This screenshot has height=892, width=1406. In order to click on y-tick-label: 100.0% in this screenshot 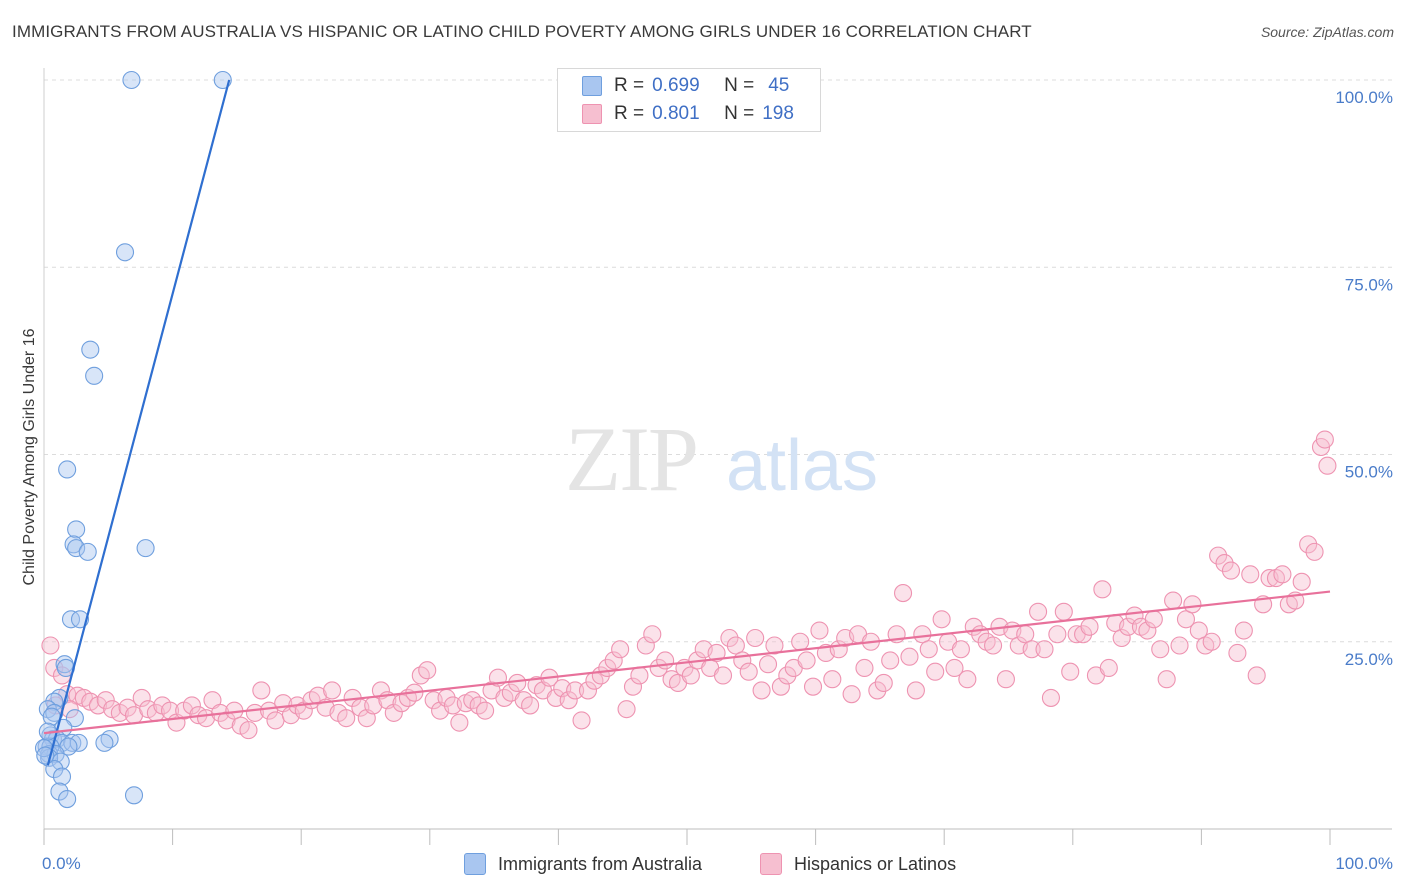, I will do `click(1364, 97)`.